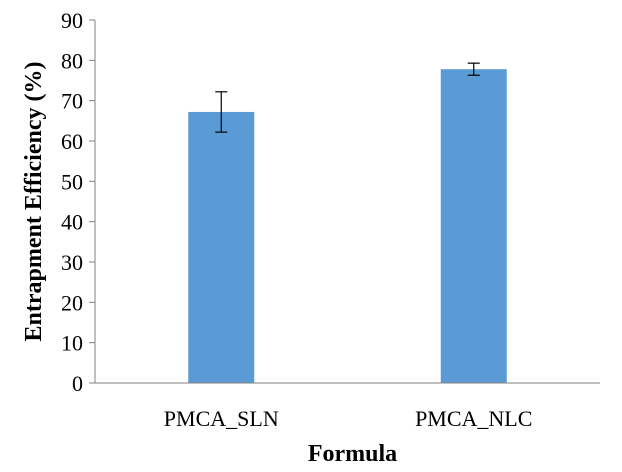 The height and width of the screenshot is (472, 622). I want to click on error-bars, so click(347, 97).